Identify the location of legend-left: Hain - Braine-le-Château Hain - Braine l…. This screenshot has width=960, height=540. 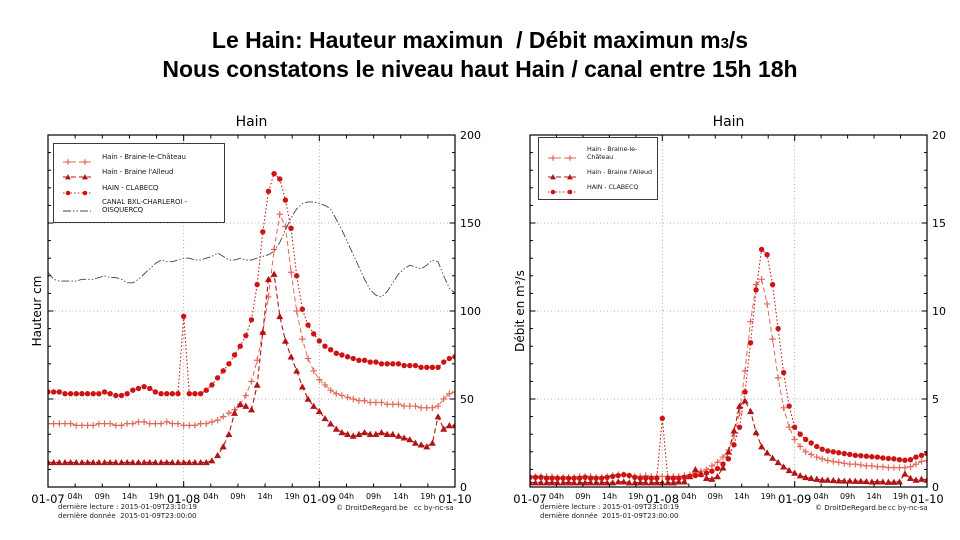
(139, 183).